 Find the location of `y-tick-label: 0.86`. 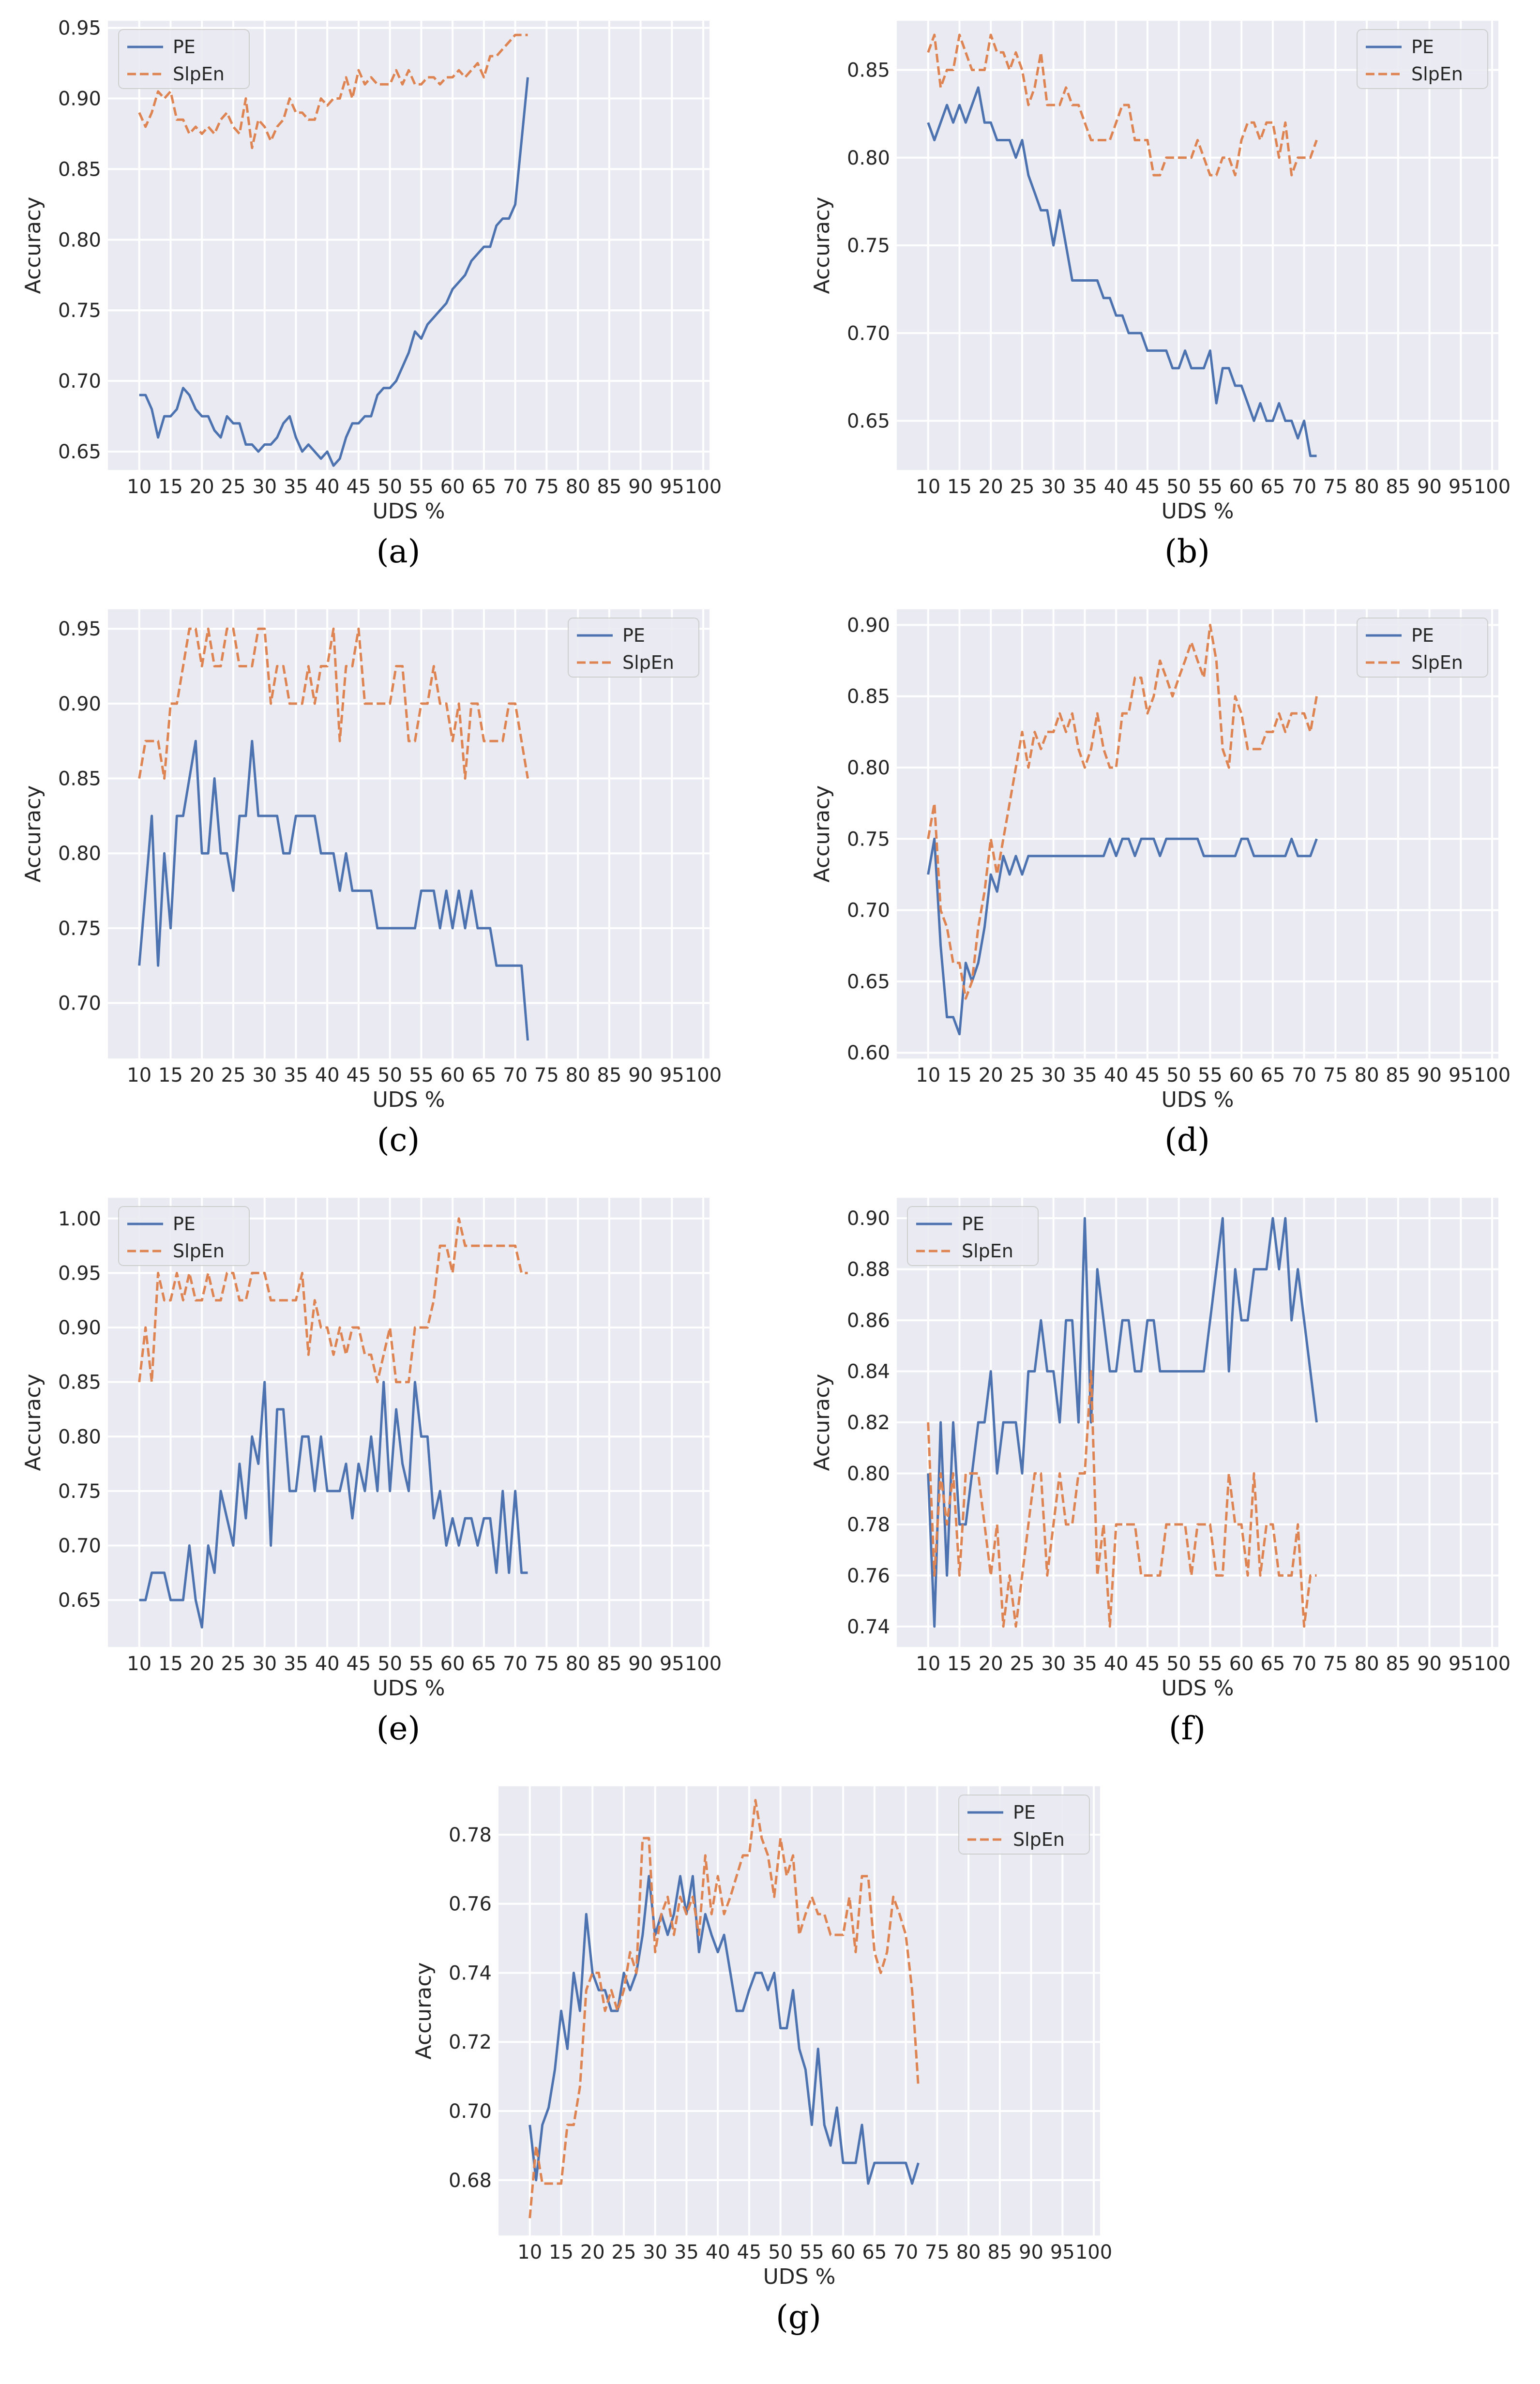

y-tick-label: 0.86 is located at coordinates (868, 1321).